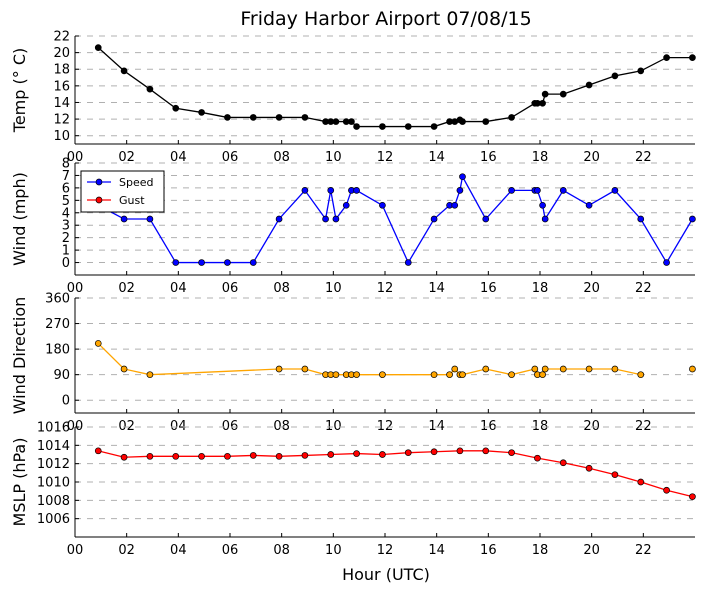 The height and width of the screenshot is (594, 705). What do you see at coordinates (61, 375) in the screenshot?
I see `y-tick-label: 90` at bounding box center [61, 375].